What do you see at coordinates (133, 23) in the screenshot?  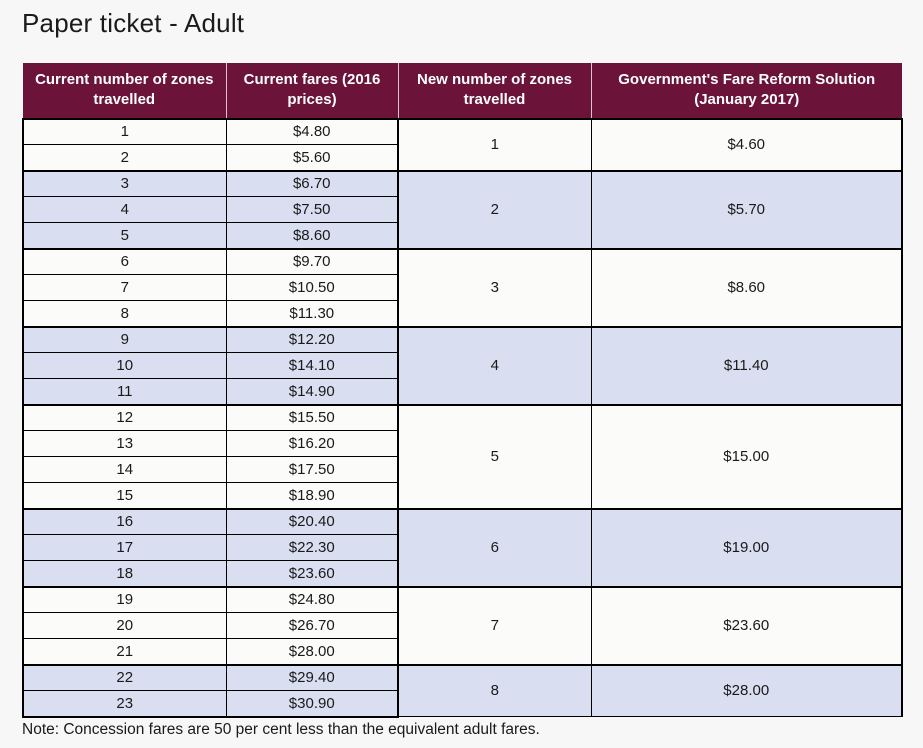 I see `page-title: Paper ticket - Adult` at bounding box center [133, 23].